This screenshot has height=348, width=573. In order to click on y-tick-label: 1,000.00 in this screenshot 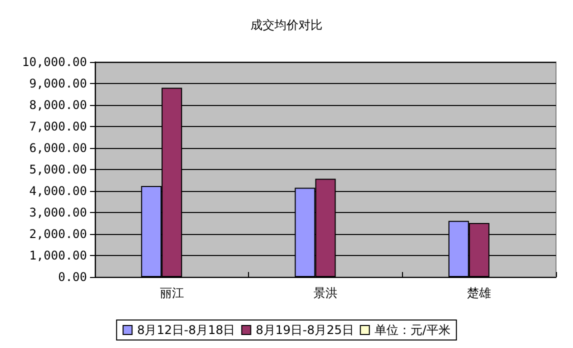, I will do `click(58, 255)`.